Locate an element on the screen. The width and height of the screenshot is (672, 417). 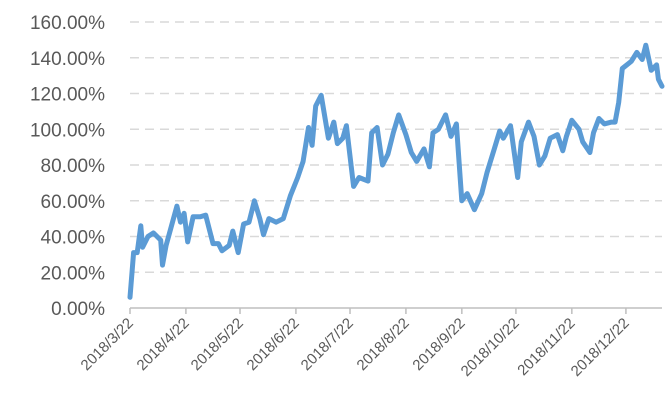
y-tick-label: 100.00% is located at coordinates (67, 130).